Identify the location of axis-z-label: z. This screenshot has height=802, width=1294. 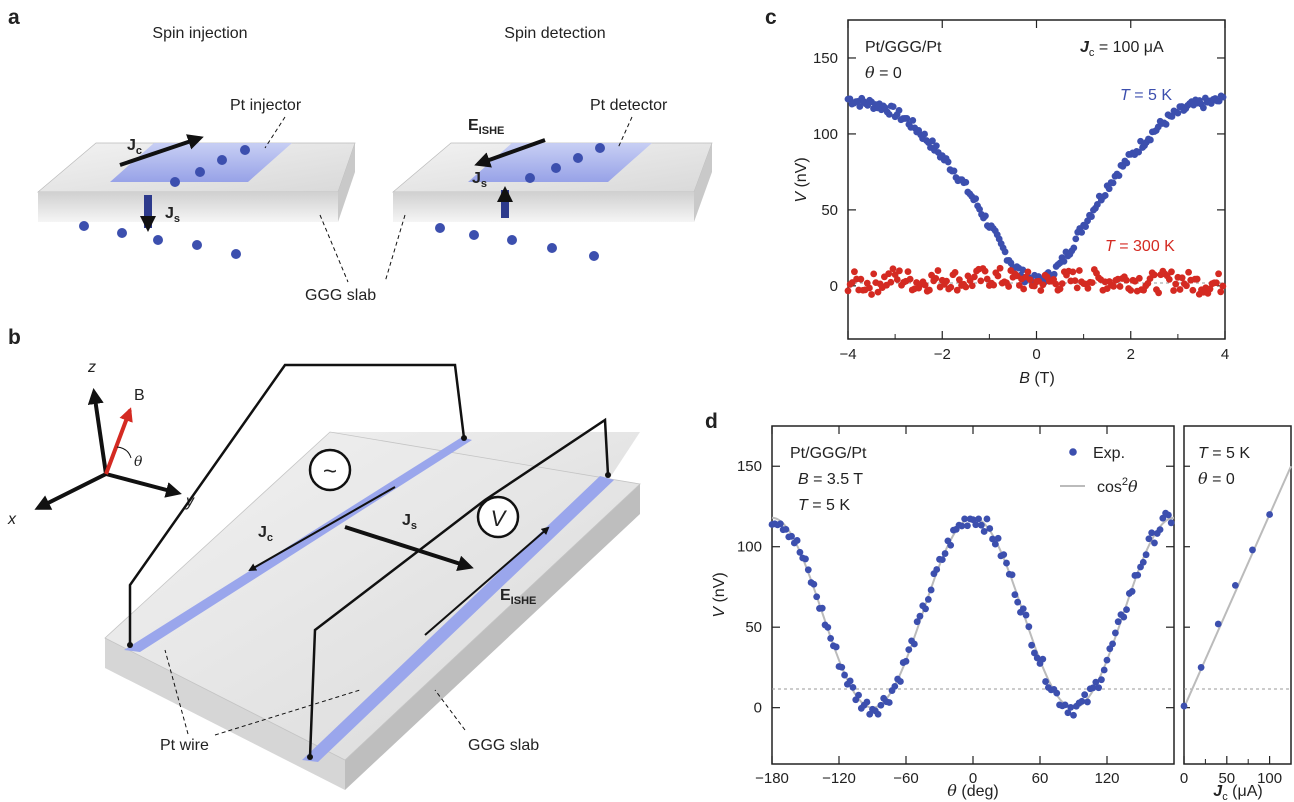
(91, 367).